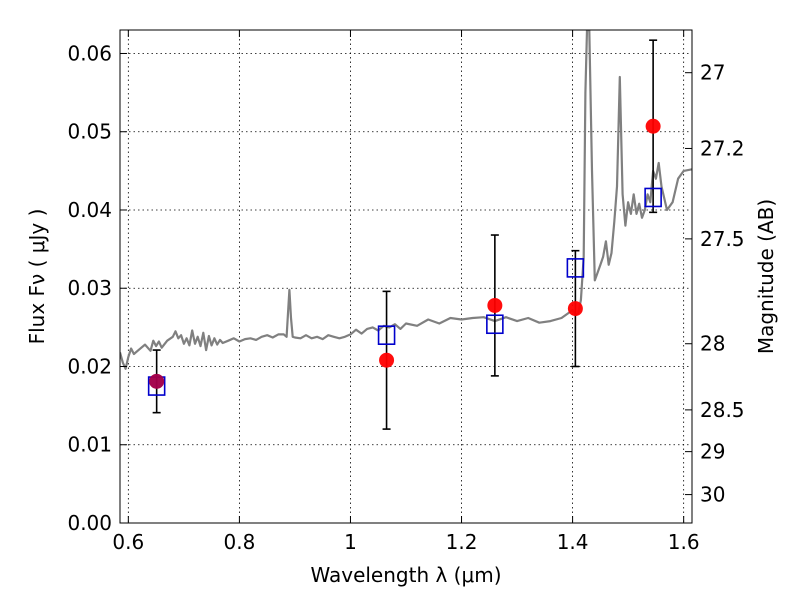  I want to click on y-tick-label: 0.04, so click(89, 210).